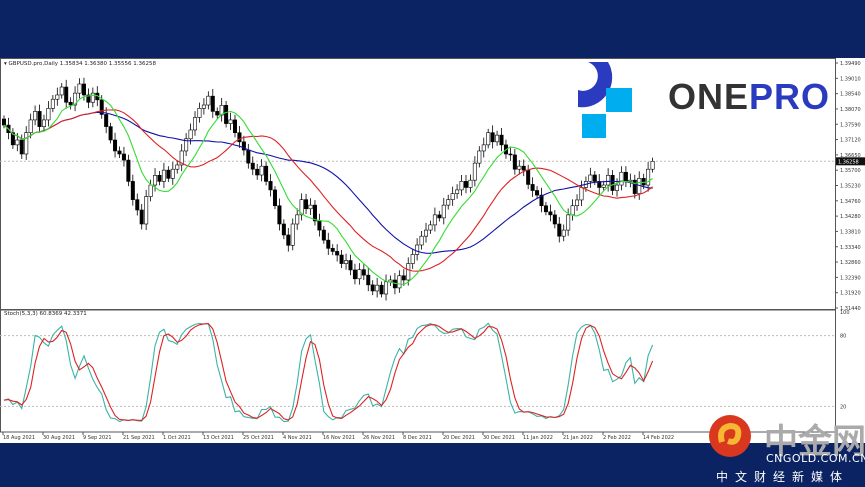 This screenshot has height=487, width=865. What do you see at coordinates (850, 202) in the screenshot?
I see `price-tick-label: 1.34760` at bounding box center [850, 202].